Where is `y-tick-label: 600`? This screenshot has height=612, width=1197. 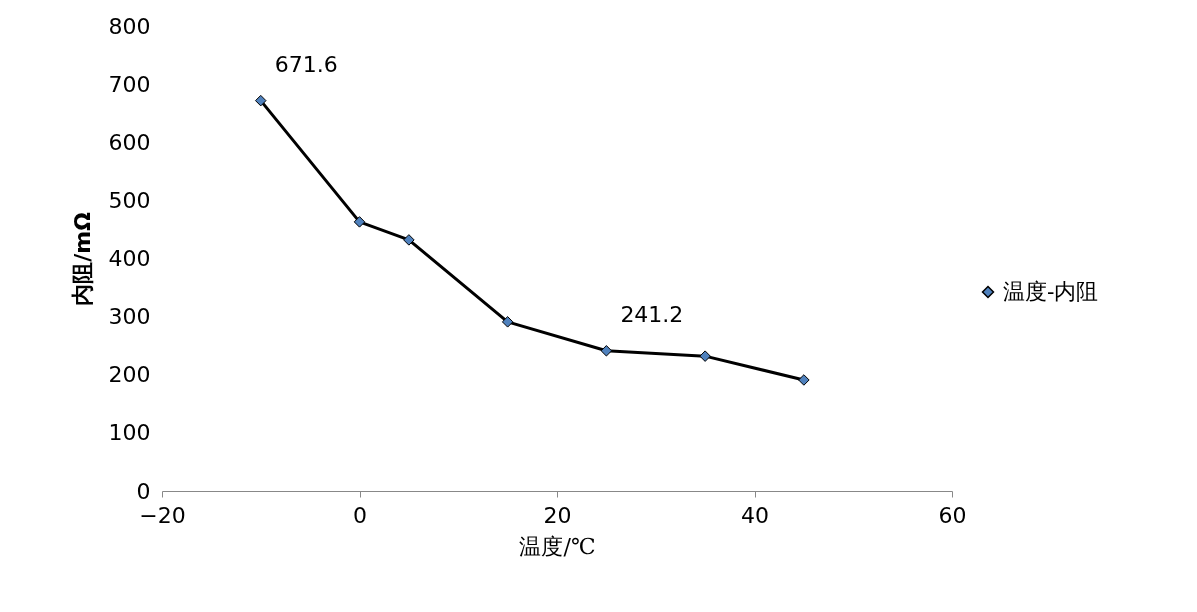
y-tick-label: 600 is located at coordinates (129, 142).